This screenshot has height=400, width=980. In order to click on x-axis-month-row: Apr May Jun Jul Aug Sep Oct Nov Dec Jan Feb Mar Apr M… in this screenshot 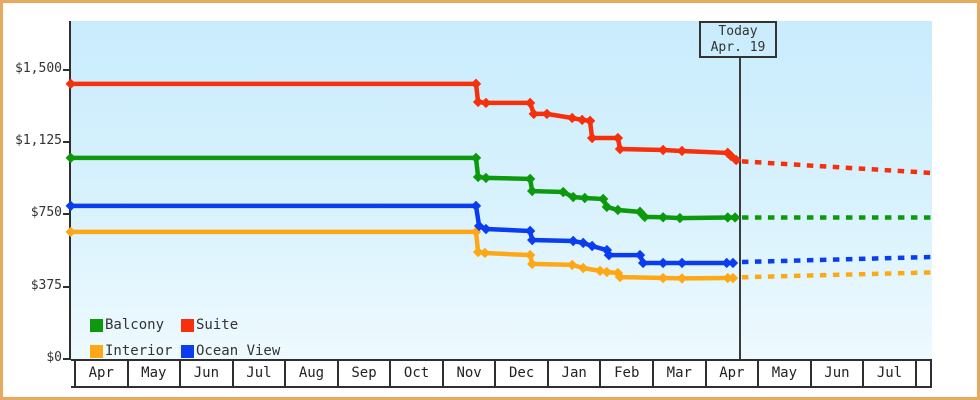, I will do `click(501, 373)`.